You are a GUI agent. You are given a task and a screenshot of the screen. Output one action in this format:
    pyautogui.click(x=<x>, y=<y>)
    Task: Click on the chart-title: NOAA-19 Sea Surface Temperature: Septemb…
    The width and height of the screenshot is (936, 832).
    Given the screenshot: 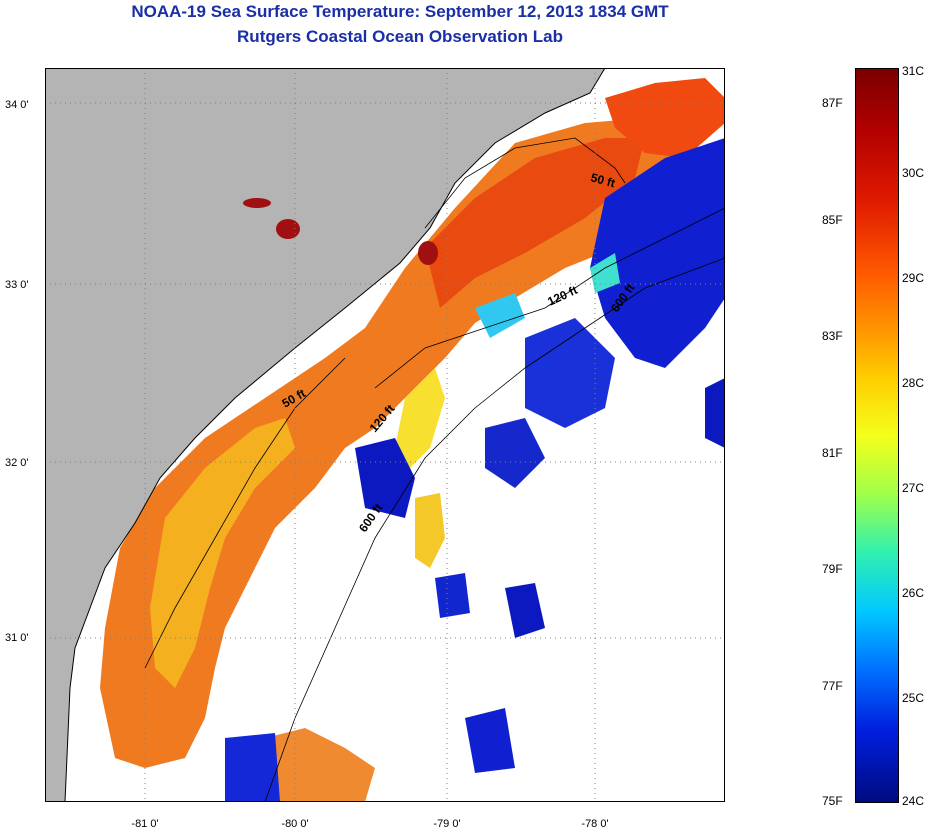 What is the action you would take?
    pyautogui.click(x=400, y=11)
    